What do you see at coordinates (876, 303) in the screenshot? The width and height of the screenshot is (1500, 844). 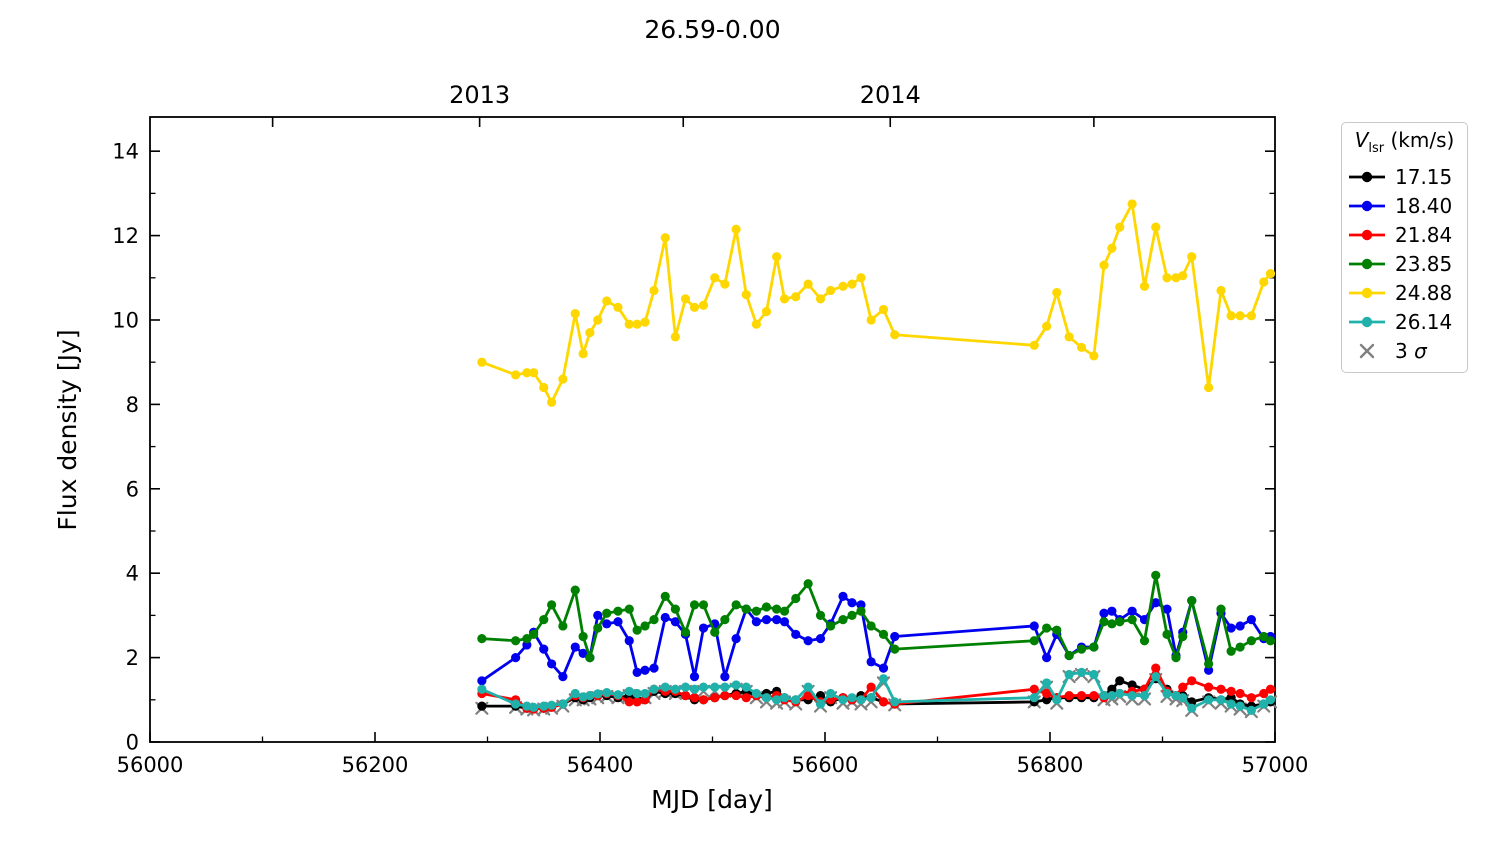 I see `series-line-24.88` at bounding box center [876, 303].